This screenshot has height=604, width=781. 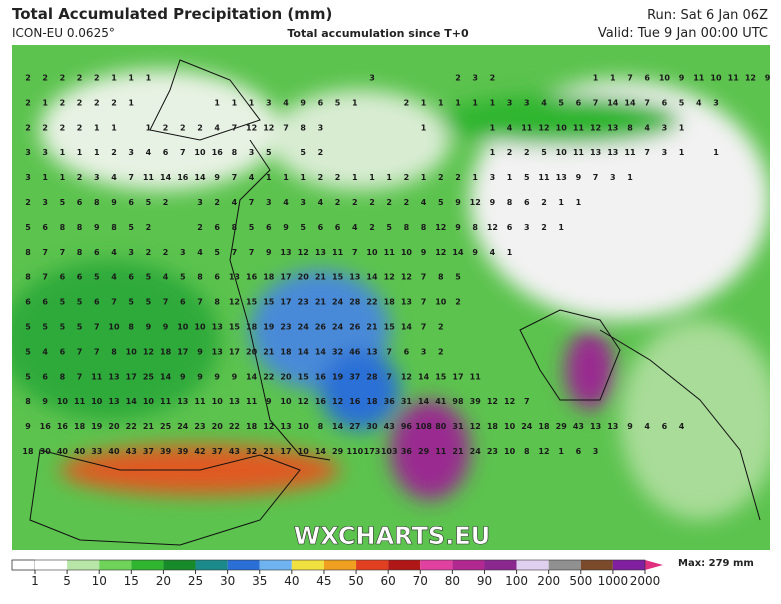 What do you see at coordinates (269, 327) in the screenshot?
I see `precip-value: 19` at bounding box center [269, 327].